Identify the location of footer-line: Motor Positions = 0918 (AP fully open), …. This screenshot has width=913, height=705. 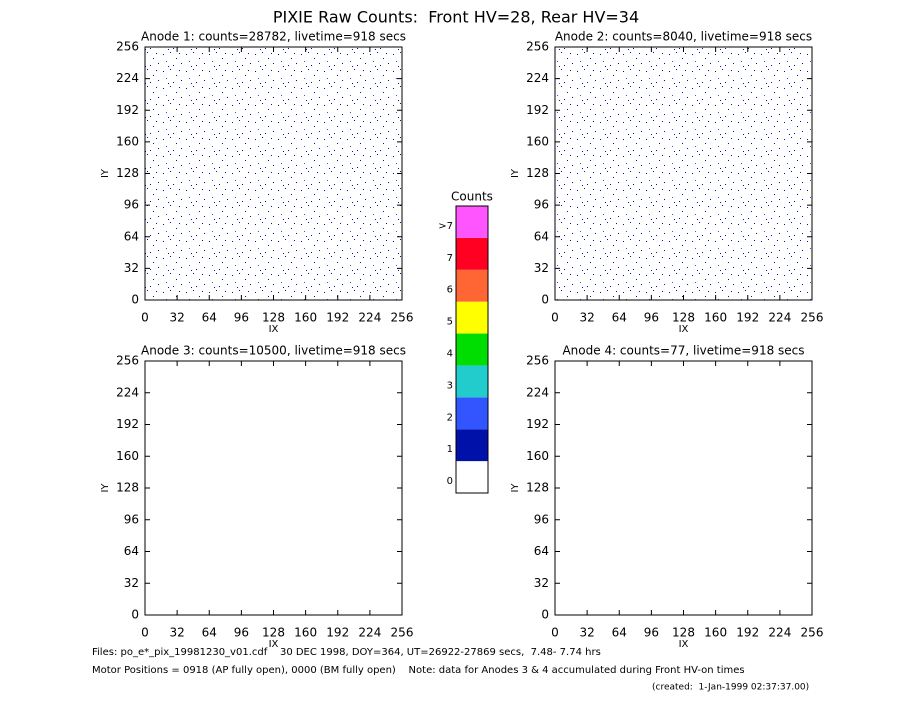
(418, 670).